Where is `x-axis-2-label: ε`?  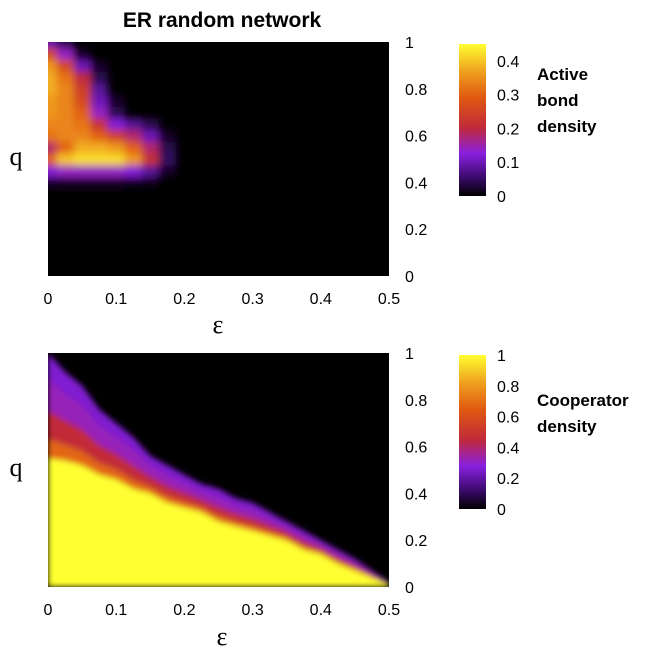
x-axis-2-label: ε is located at coordinates (222, 636).